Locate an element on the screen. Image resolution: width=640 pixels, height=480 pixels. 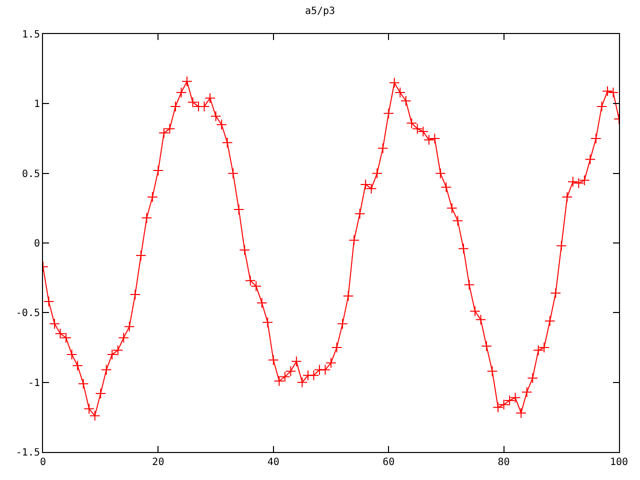
y-tick-label: -1.5 is located at coordinates (28, 453).